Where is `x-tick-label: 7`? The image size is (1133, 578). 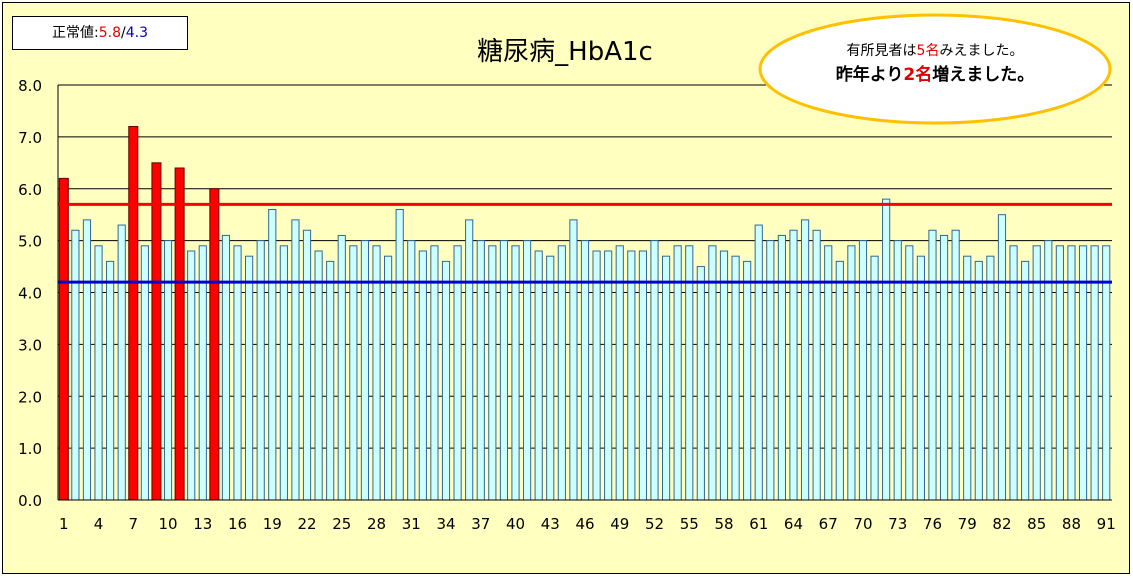 x-tick-label: 7 is located at coordinates (134, 524).